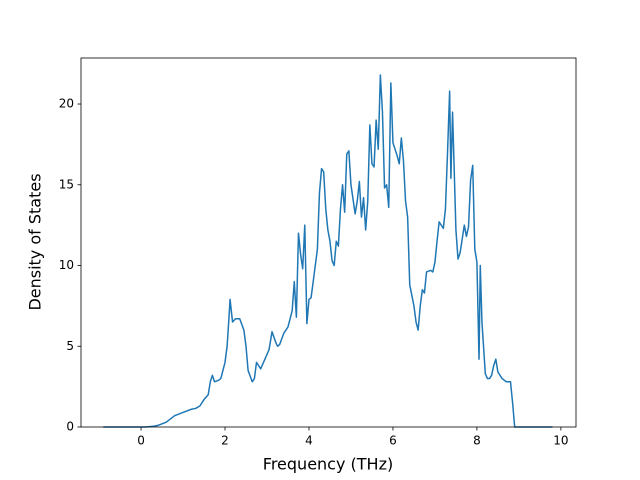 This screenshot has width=640, height=480. Describe the element at coordinates (35, 241) in the screenshot. I see `y-axis-label: Density of States` at that location.